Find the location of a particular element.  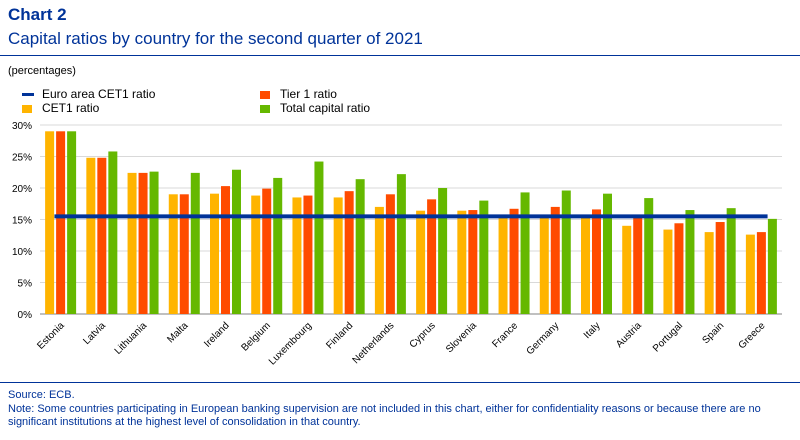

x-tick-label: Greece is located at coordinates (752, 335).